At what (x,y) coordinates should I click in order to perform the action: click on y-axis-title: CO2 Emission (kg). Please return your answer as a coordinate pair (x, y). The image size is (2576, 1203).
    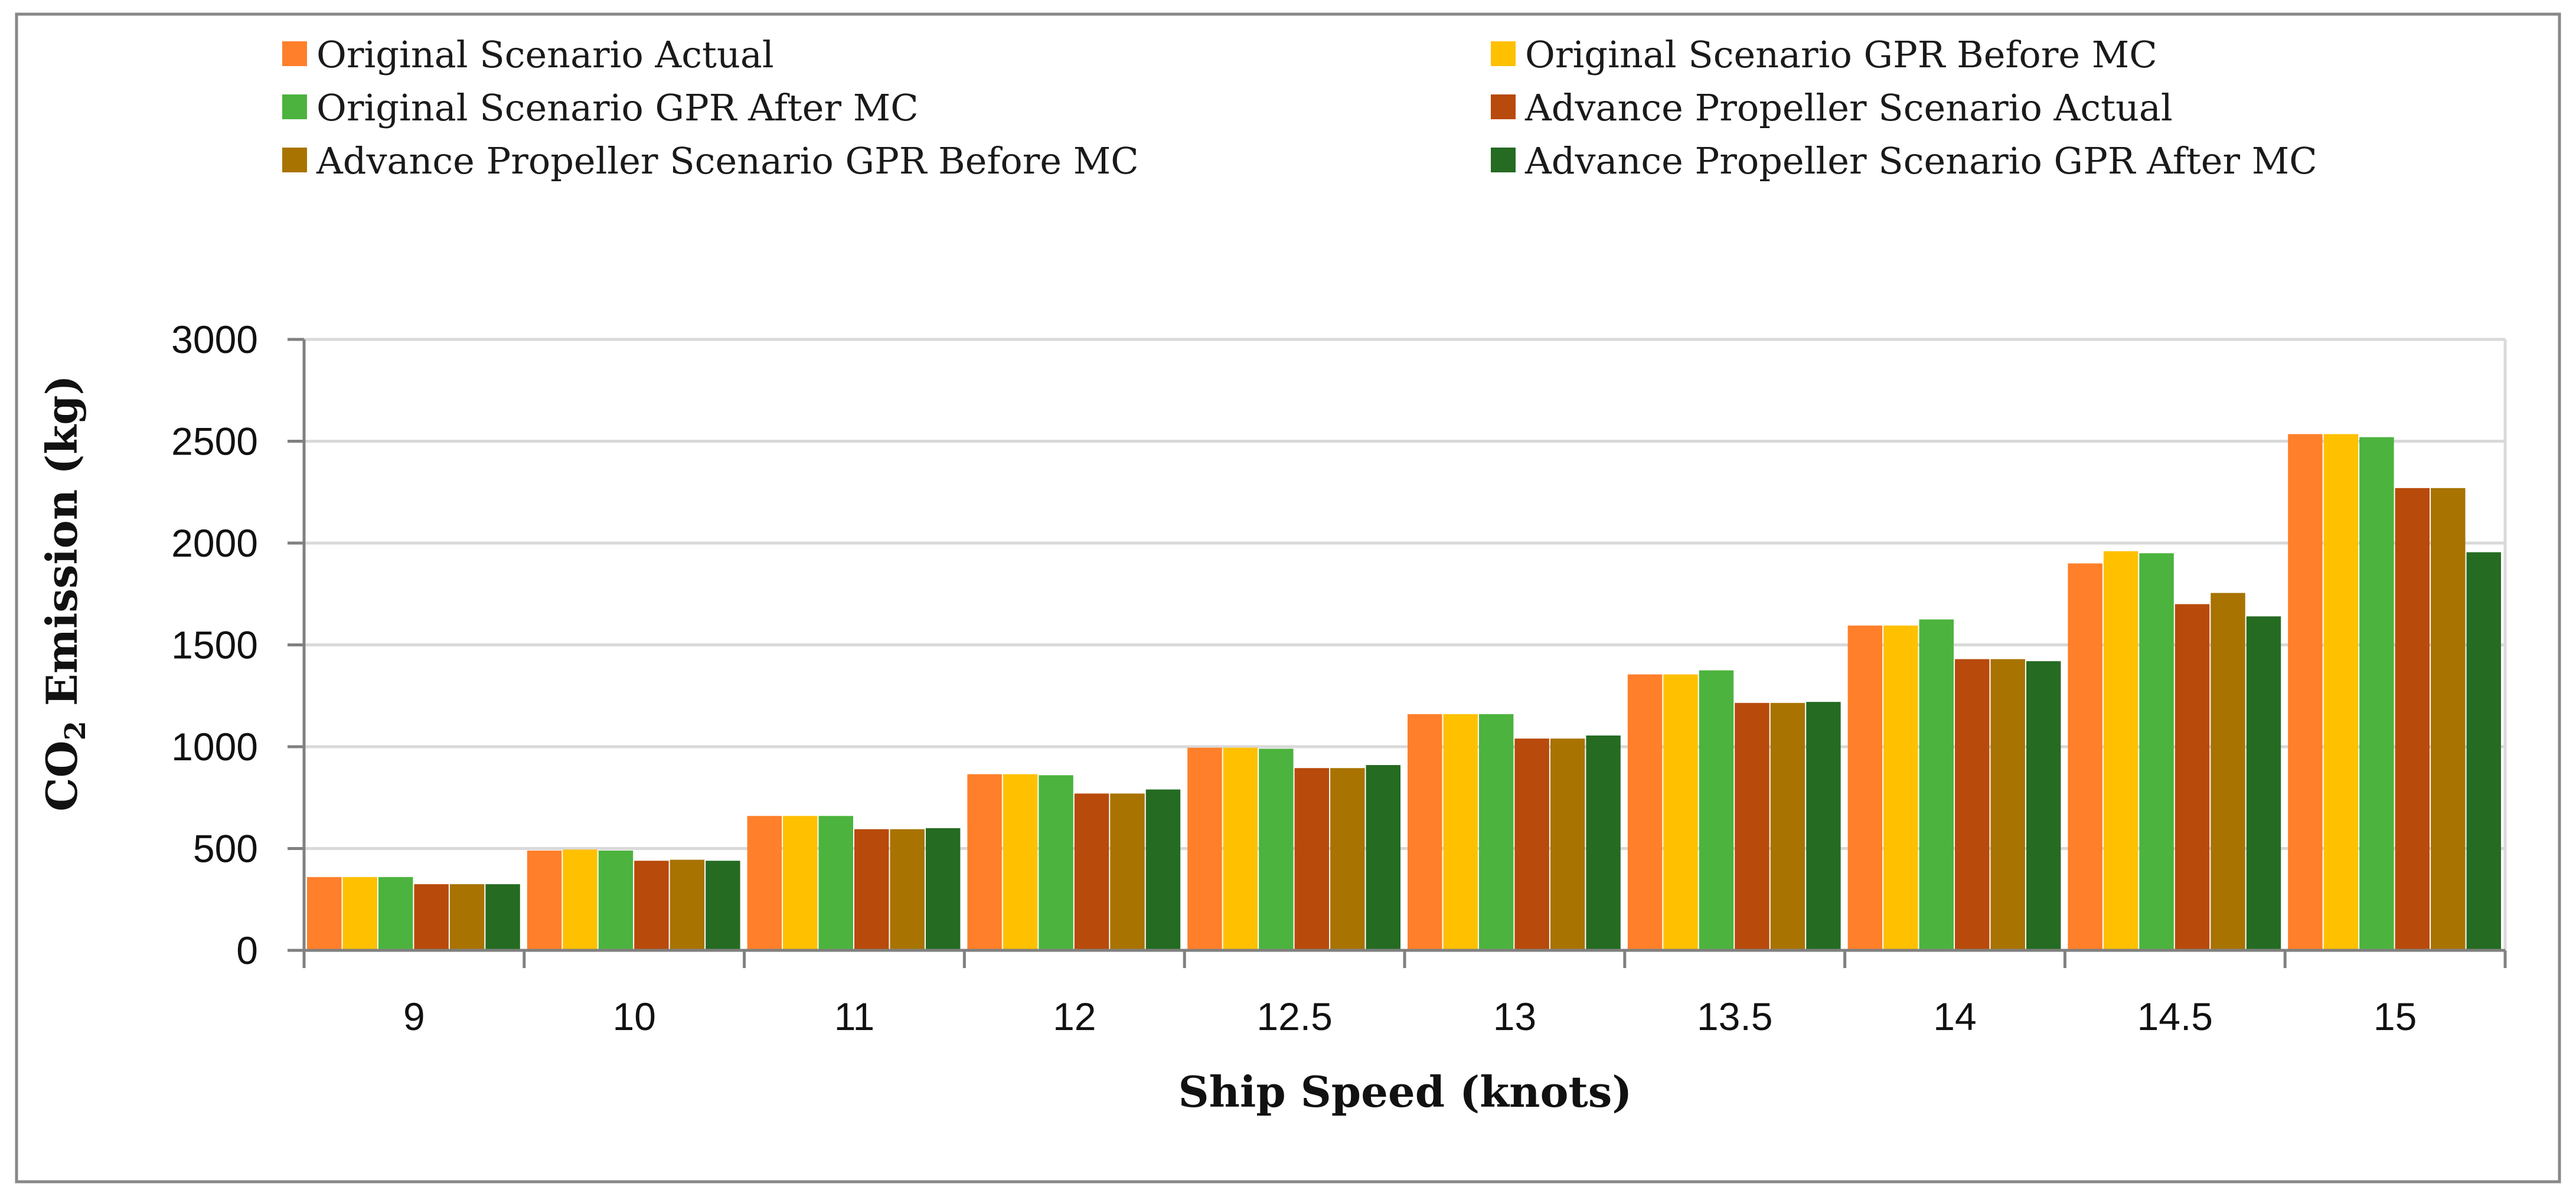
    Looking at the image, I should click on (64, 593).